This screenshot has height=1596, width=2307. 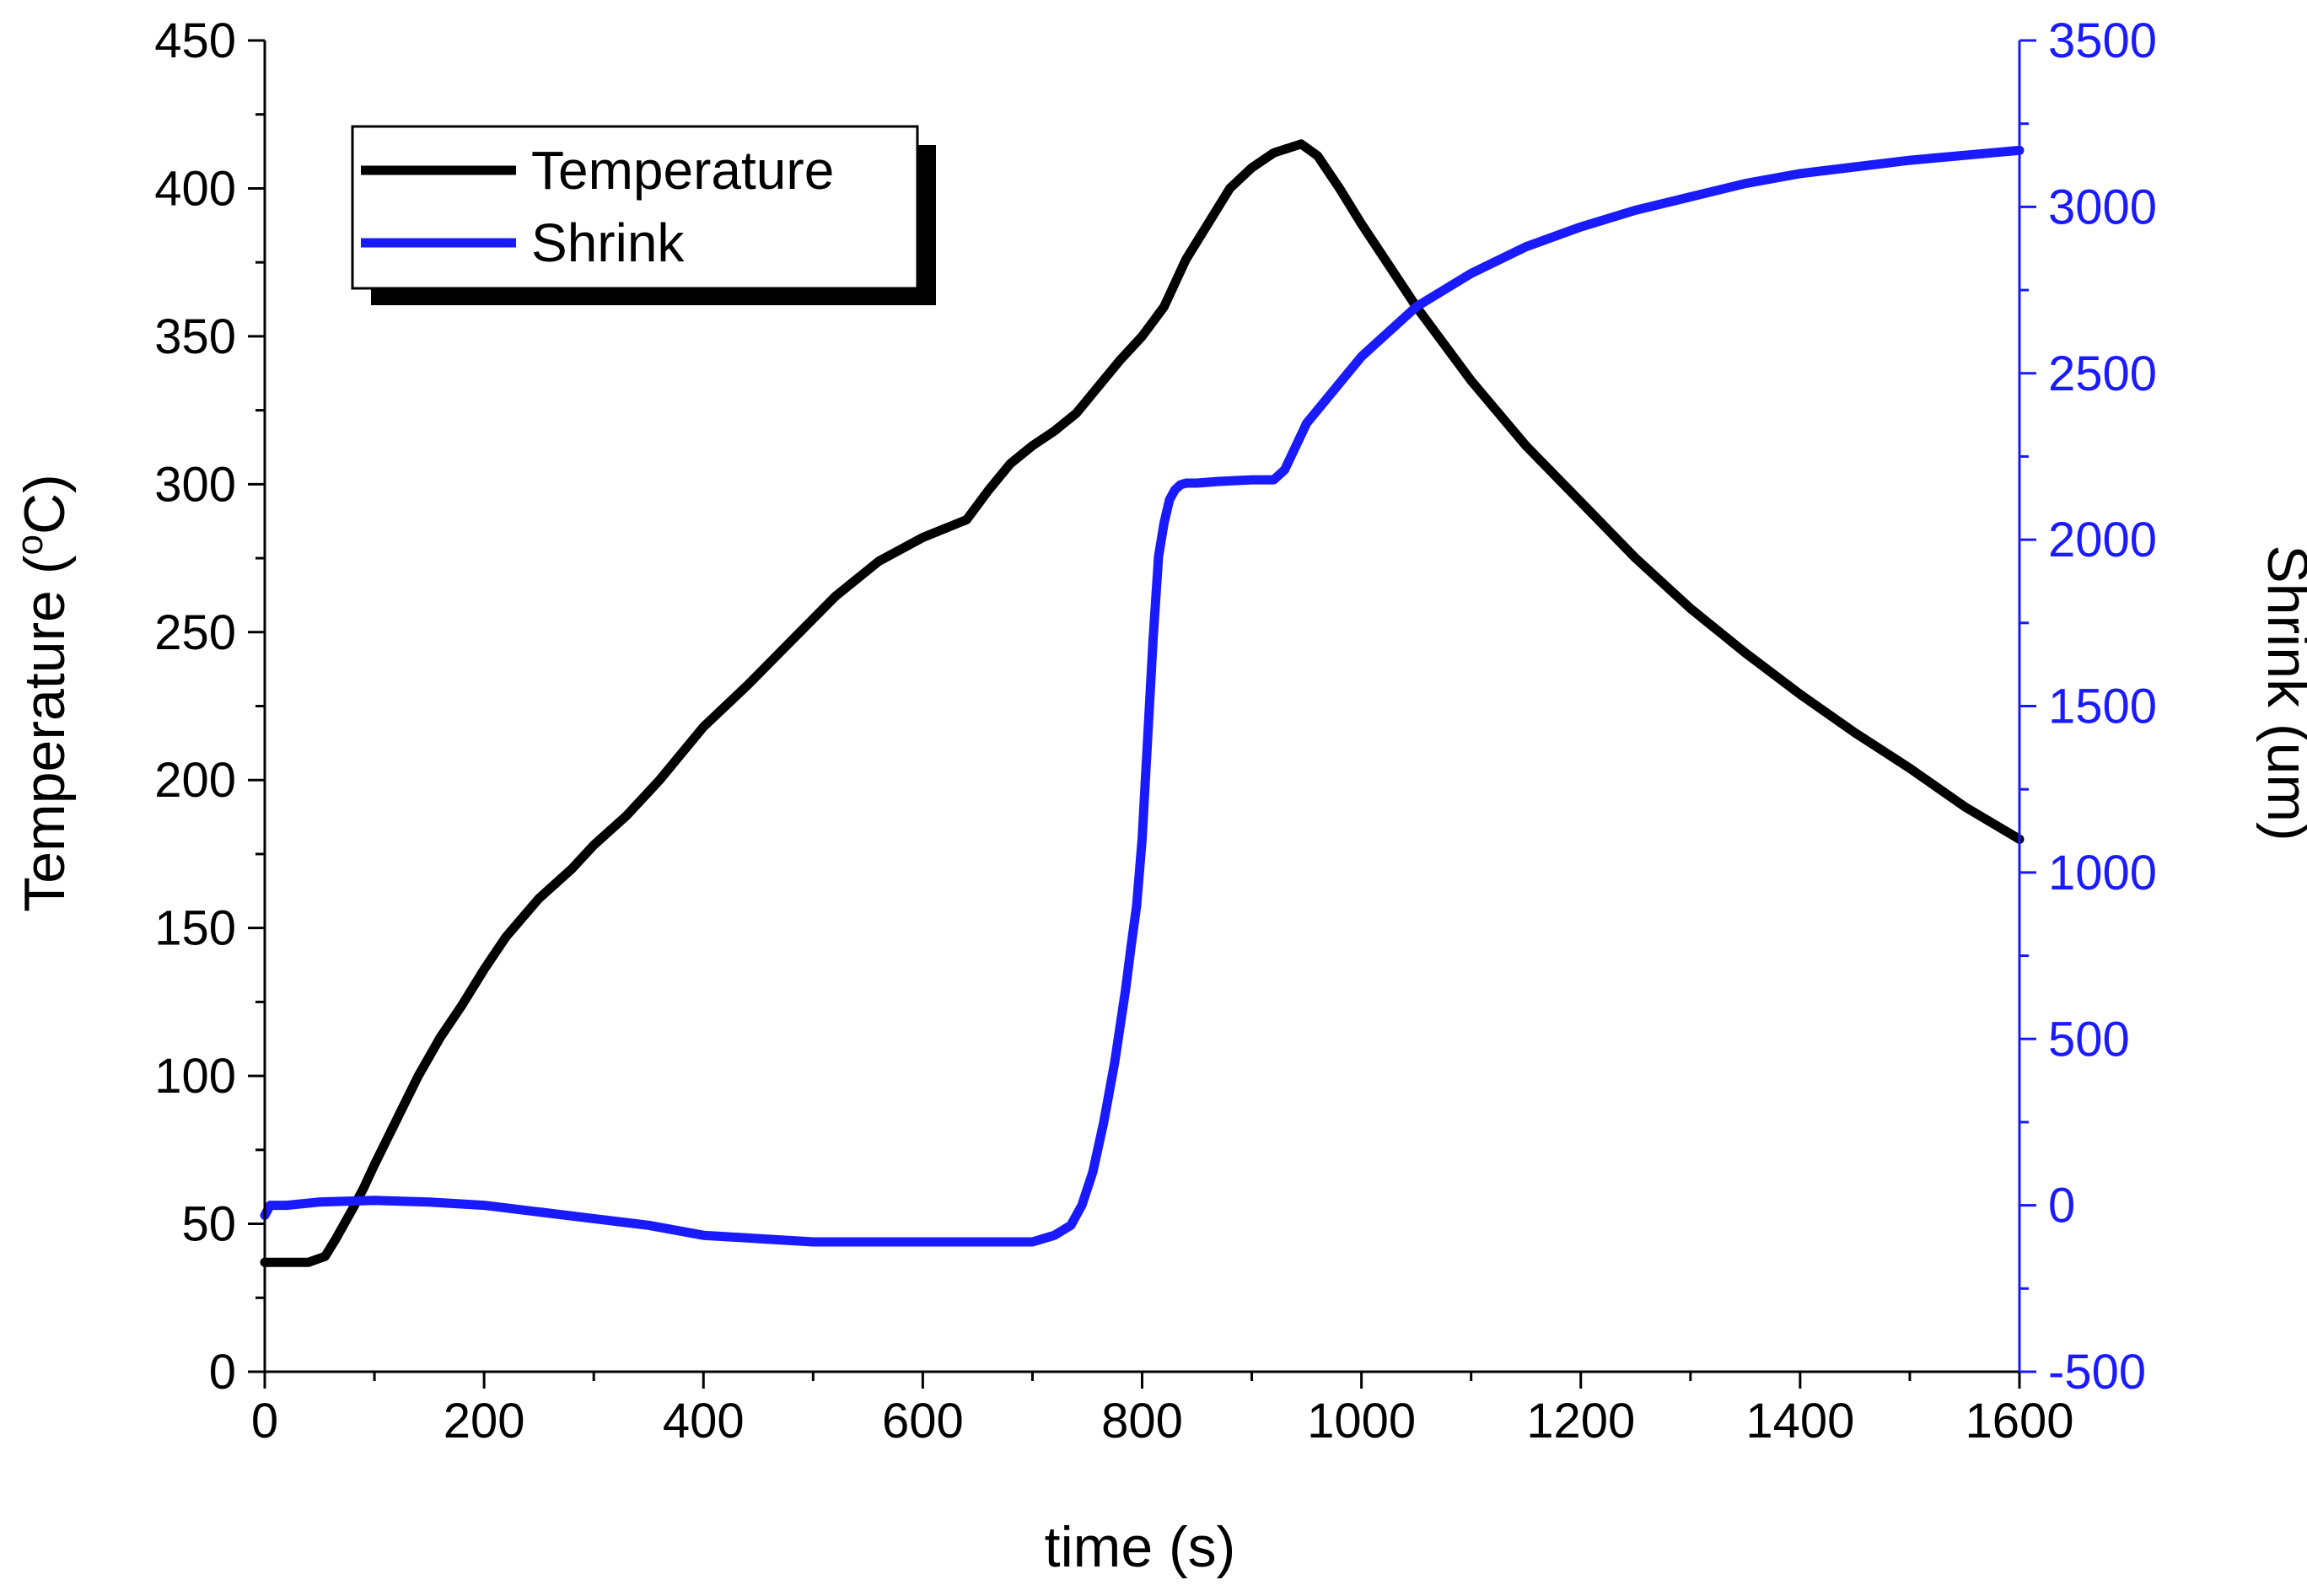 I want to click on y-left-tick-label: 150, so click(x=195, y=929).